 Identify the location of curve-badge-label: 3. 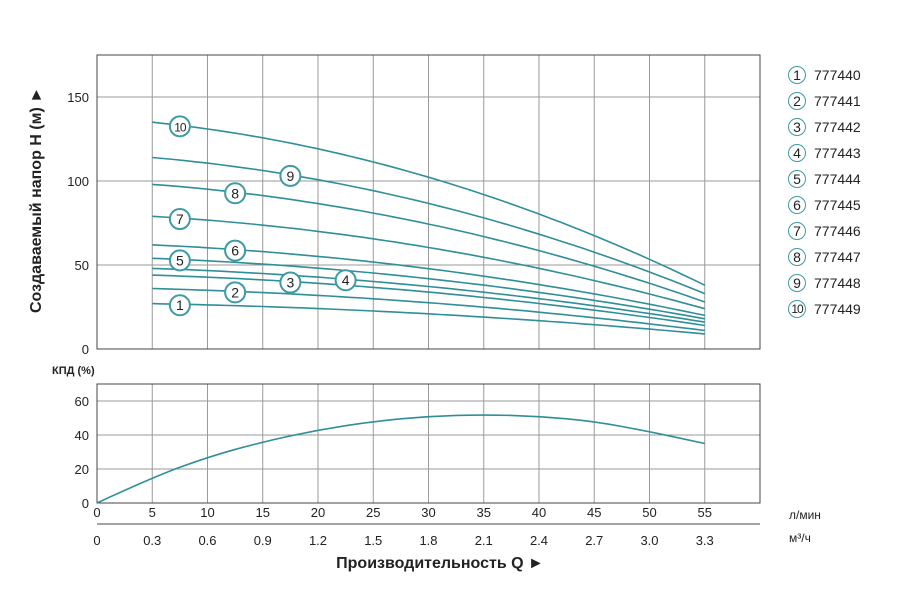
(290, 283).